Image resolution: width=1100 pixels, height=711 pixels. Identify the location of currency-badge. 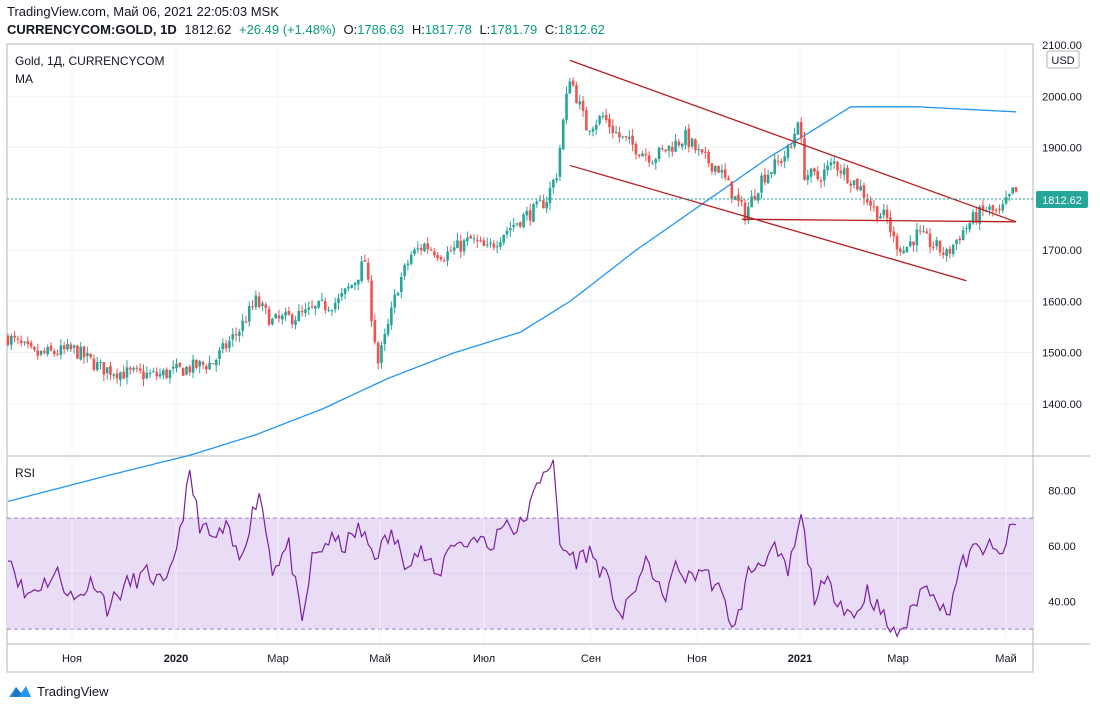
(1063, 59).